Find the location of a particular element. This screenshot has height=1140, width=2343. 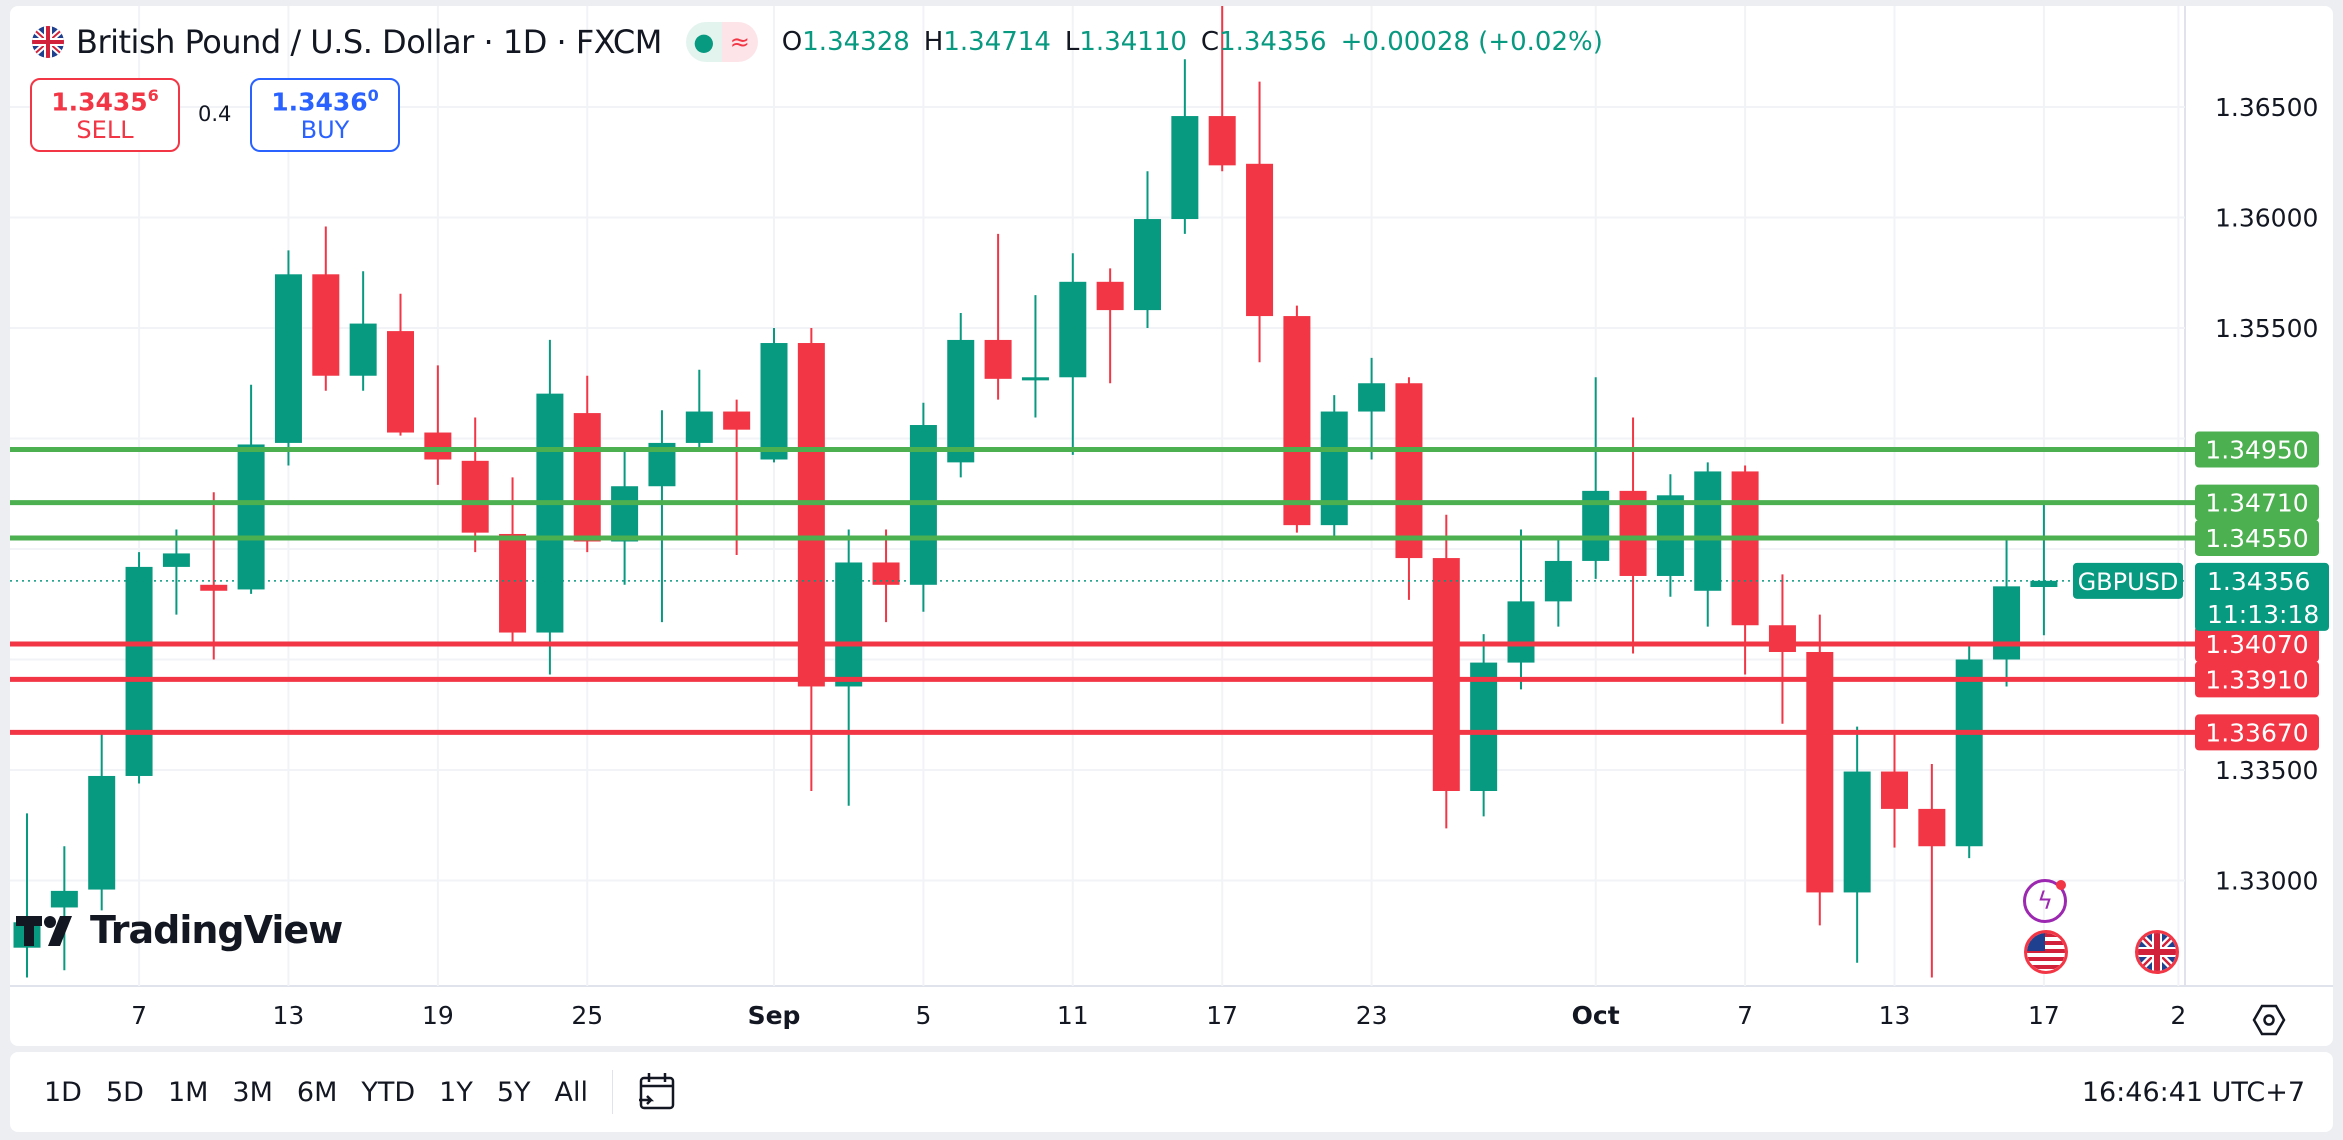

support-level-label: 1.34070 is located at coordinates (2256, 644).